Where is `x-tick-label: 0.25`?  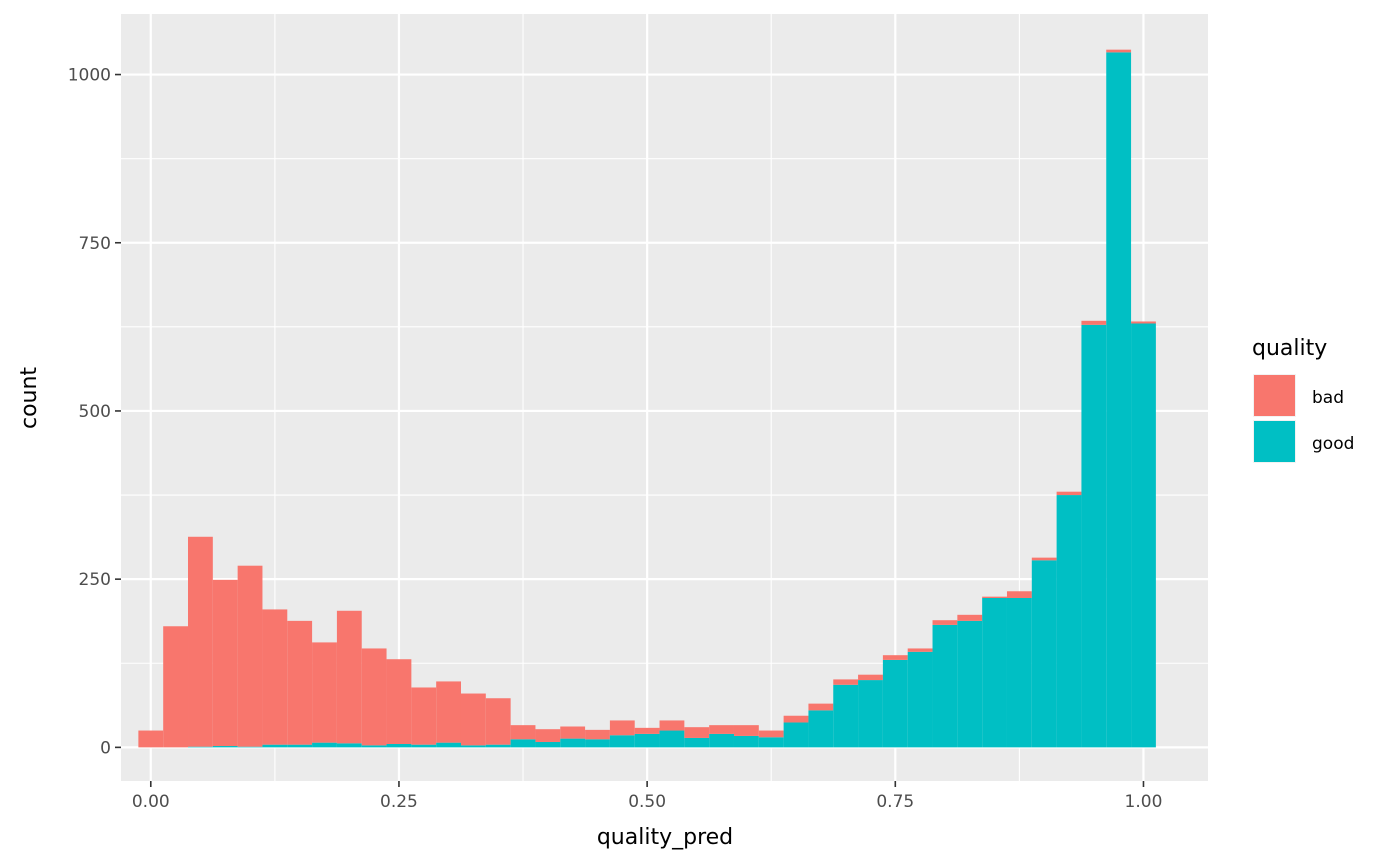
x-tick-label: 0.25 is located at coordinates (399, 802).